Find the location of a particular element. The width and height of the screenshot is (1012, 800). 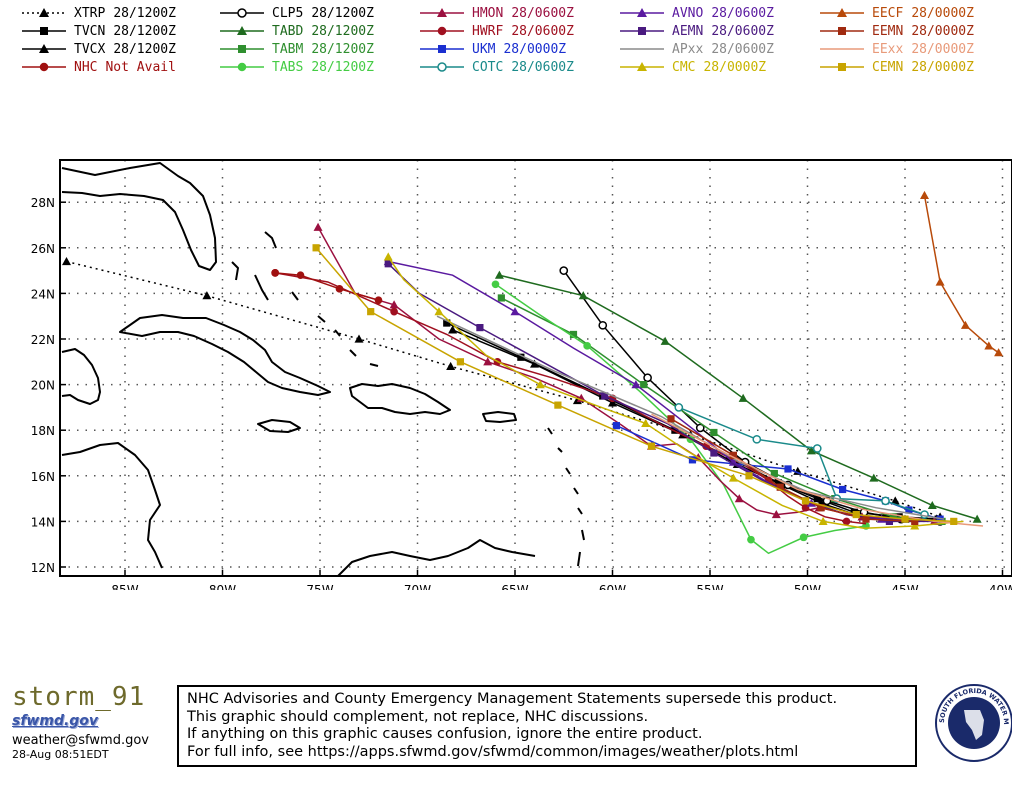

legend-model-name: TABM is located at coordinates (288, 49).